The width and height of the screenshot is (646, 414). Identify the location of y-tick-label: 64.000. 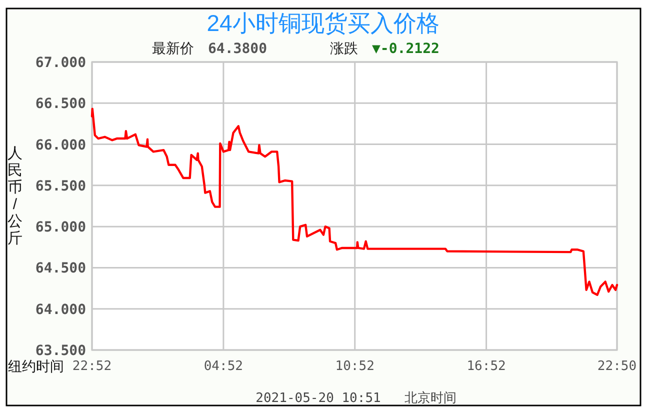
(60, 310).